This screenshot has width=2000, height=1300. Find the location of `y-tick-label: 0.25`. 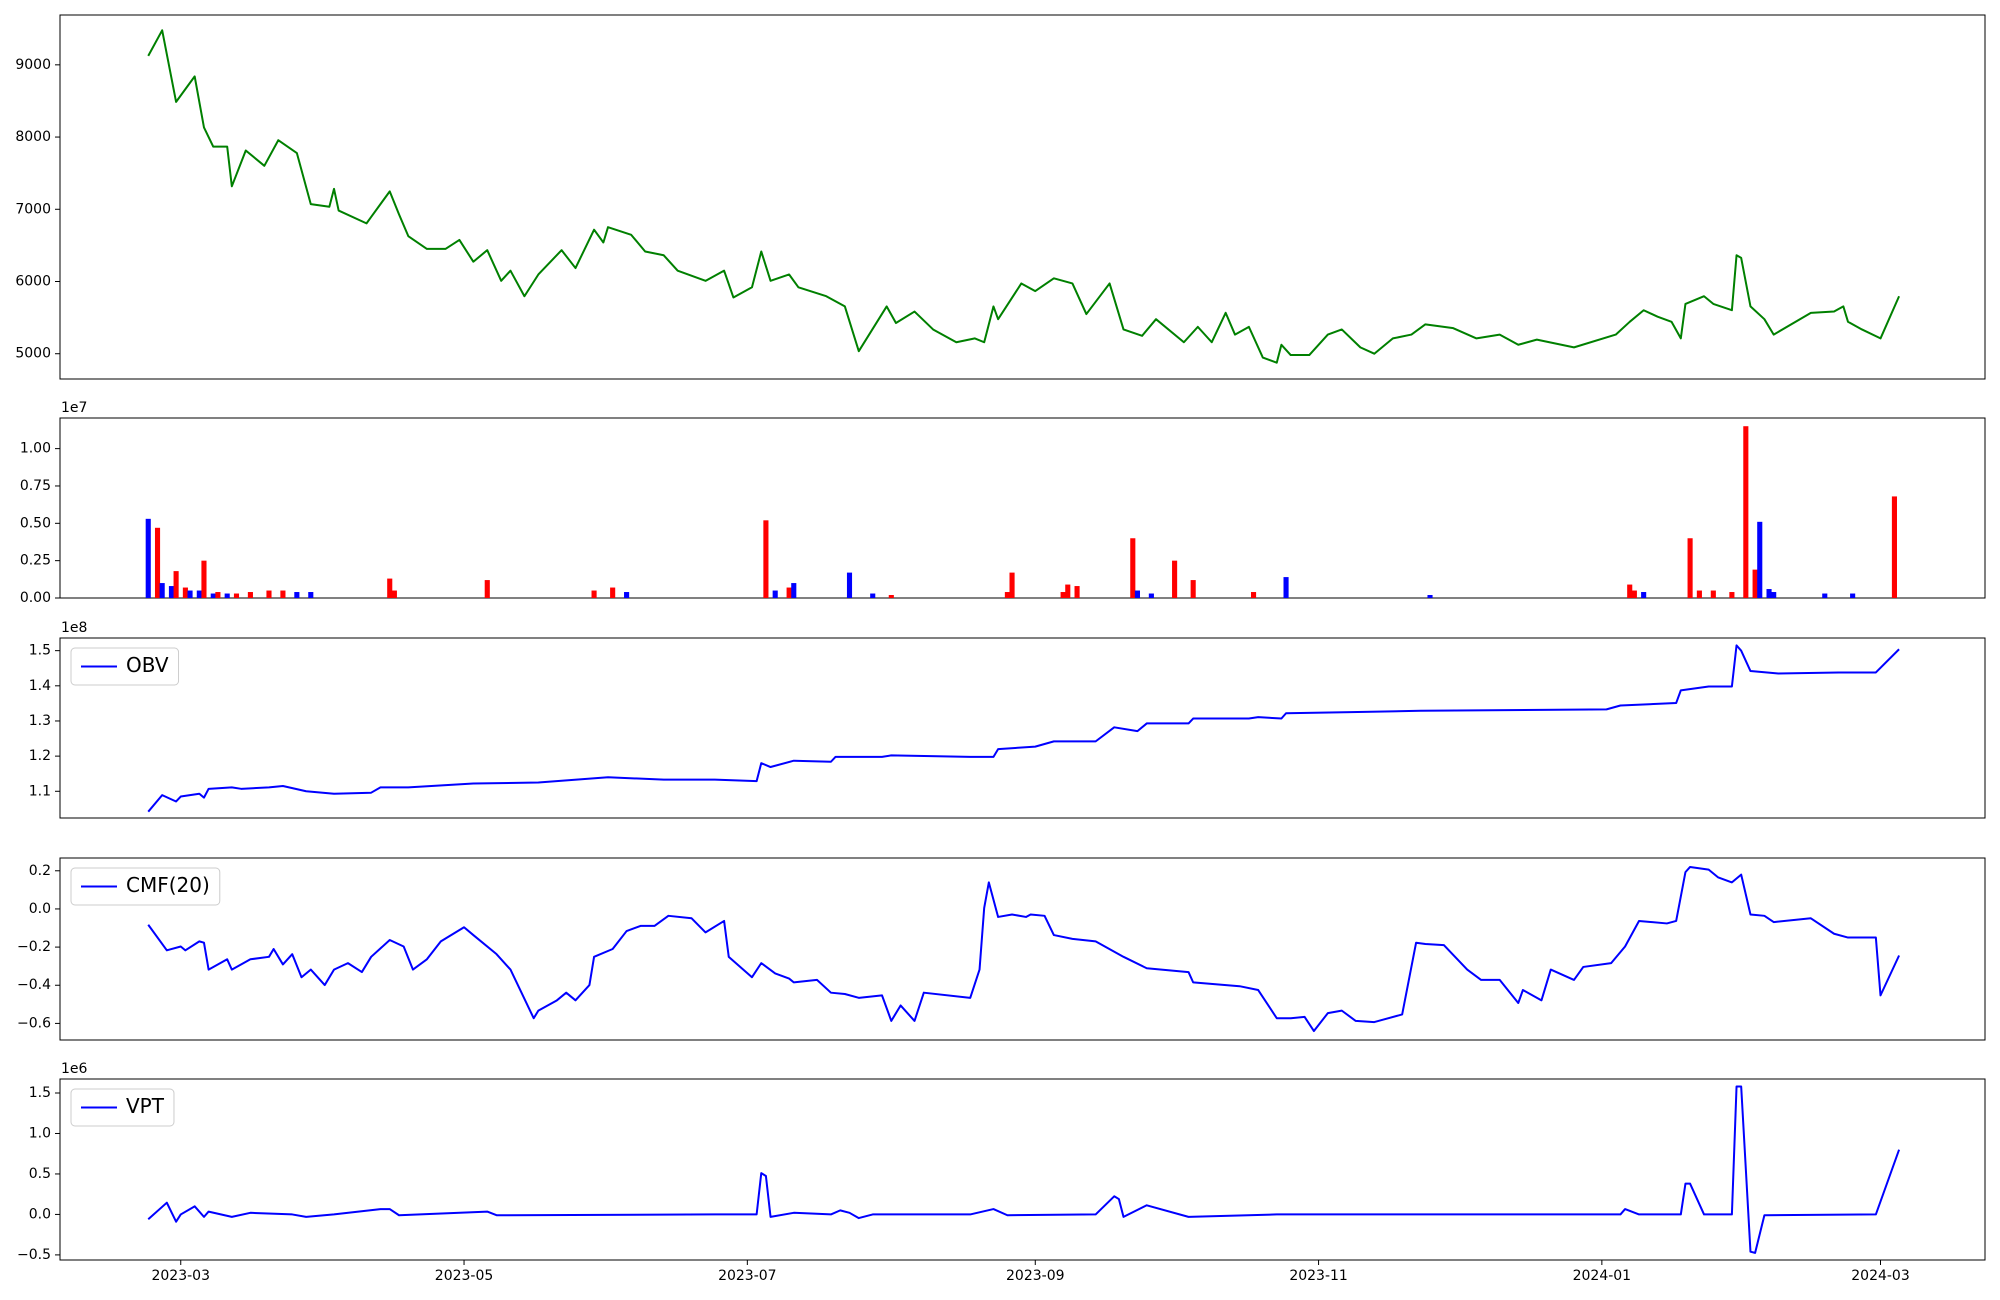

y-tick-label: 0.25 is located at coordinates (35, 561).